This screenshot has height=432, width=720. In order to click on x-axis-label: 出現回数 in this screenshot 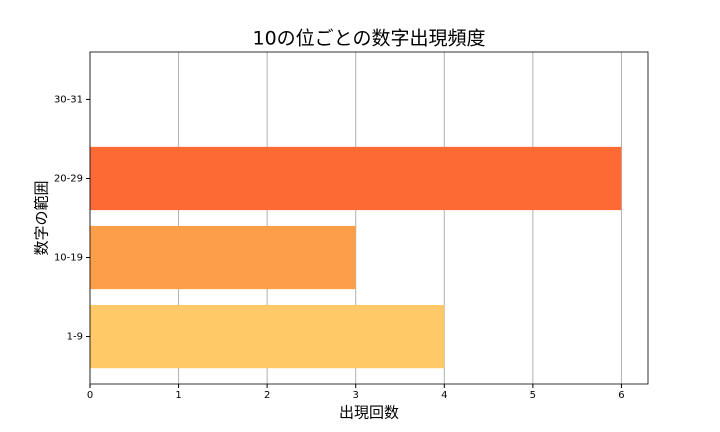, I will do `click(369, 413)`.